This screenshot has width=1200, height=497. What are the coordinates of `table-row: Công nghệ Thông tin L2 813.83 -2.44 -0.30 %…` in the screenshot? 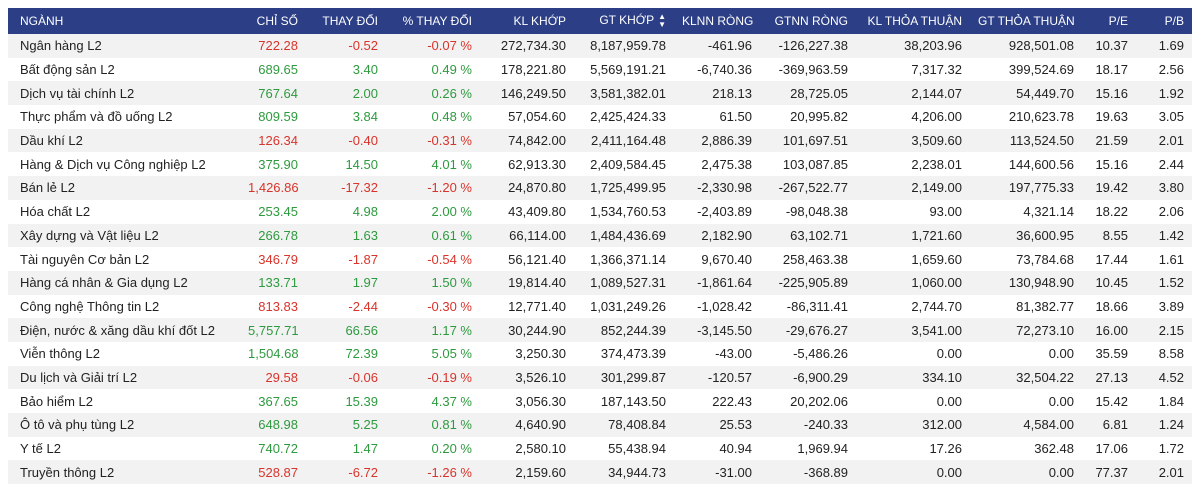 It's located at (600, 306).